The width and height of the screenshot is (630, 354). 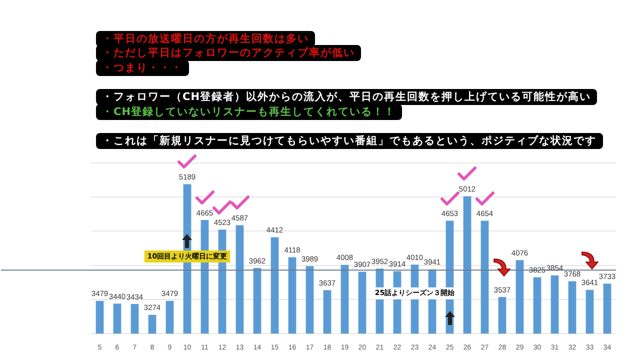 What do you see at coordinates (142, 68) in the screenshot?
I see `text: ・つまり・・・` at bounding box center [142, 68].